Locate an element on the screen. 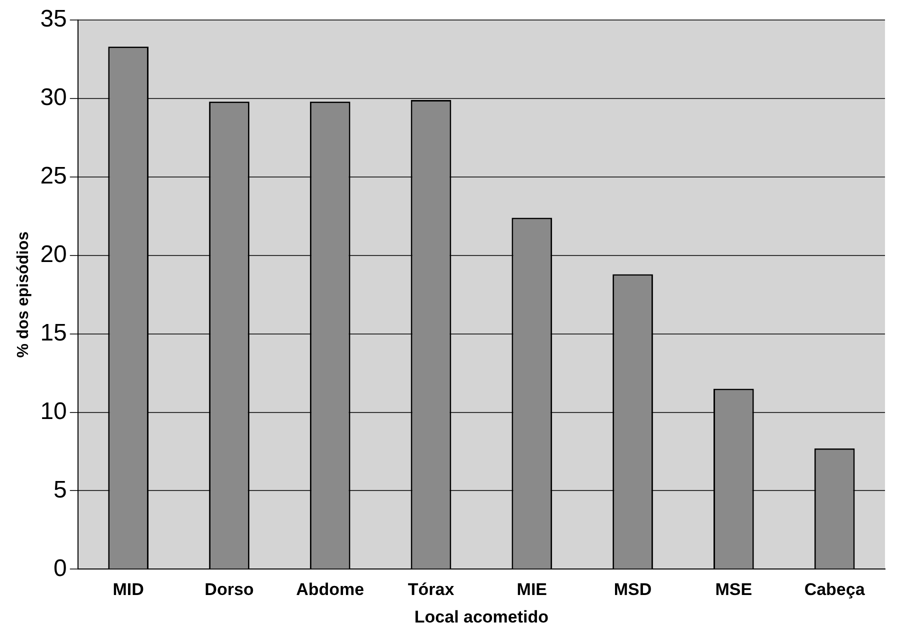  y-axis-title: % dos episódios is located at coordinates (23, 294).